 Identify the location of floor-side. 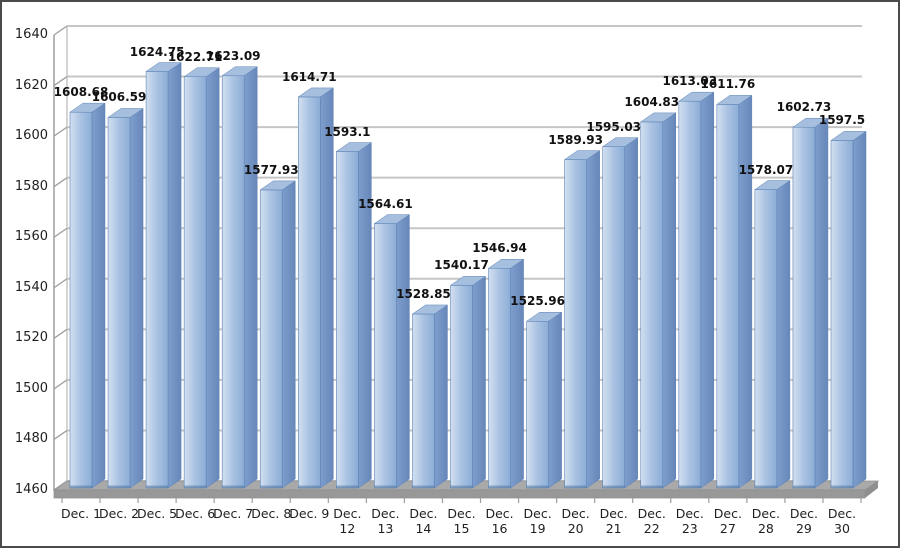
(871, 489).